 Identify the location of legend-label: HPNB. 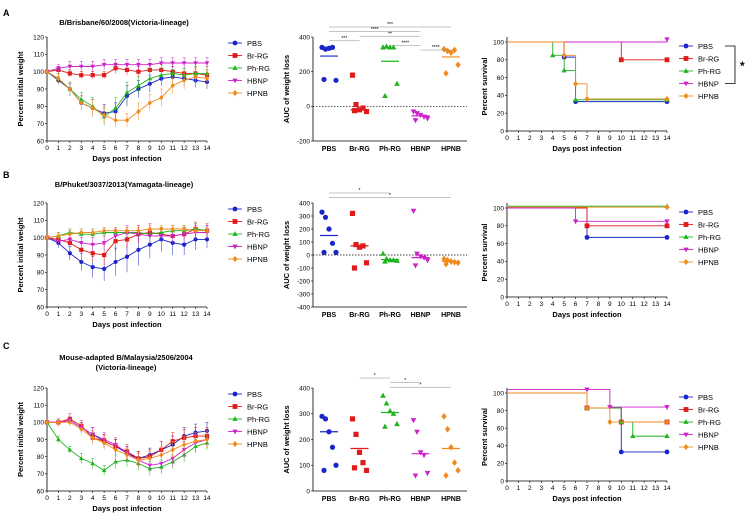
(708, 262).